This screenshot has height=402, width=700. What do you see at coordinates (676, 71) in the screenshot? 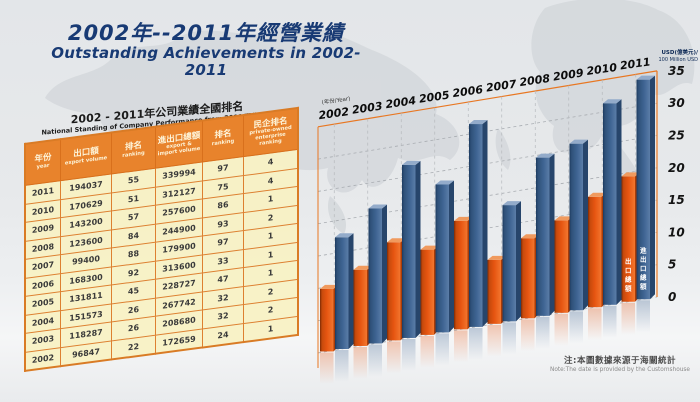
I see `y-tick-35: 35` at bounding box center [676, 71].